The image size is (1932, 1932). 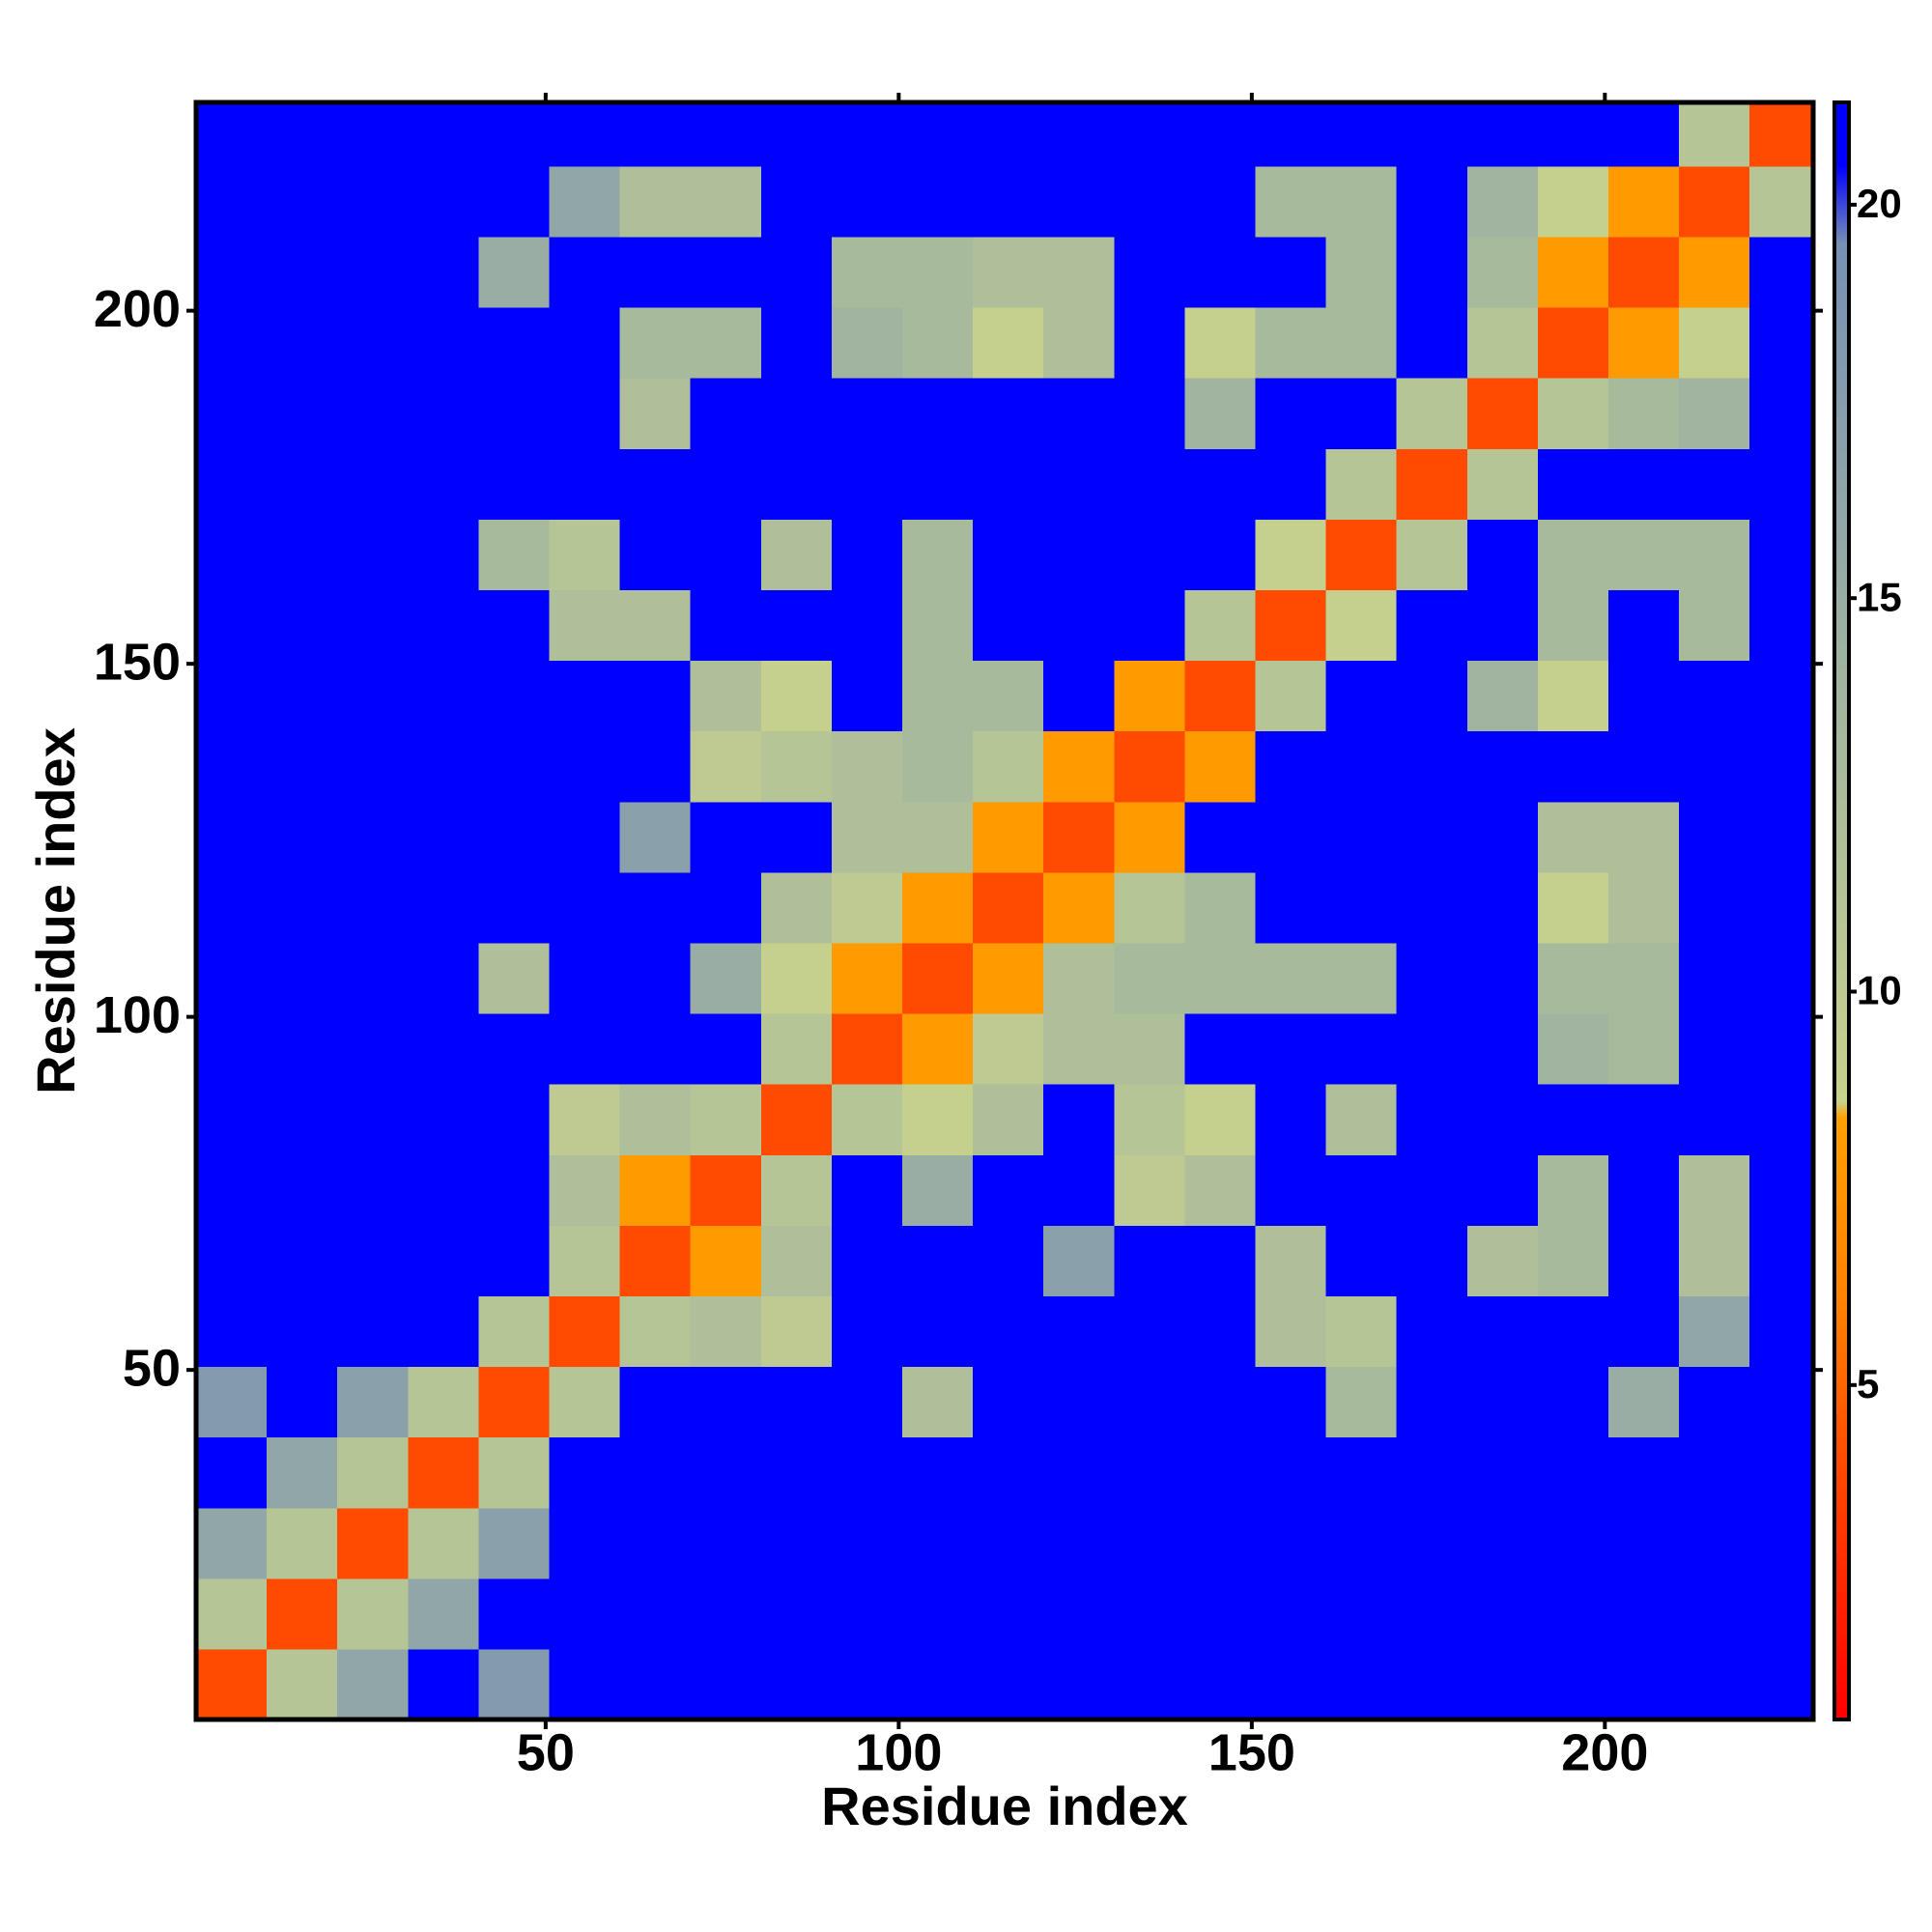 I want to click on x-tick-label: 200, so click(x=1604, y=1752).